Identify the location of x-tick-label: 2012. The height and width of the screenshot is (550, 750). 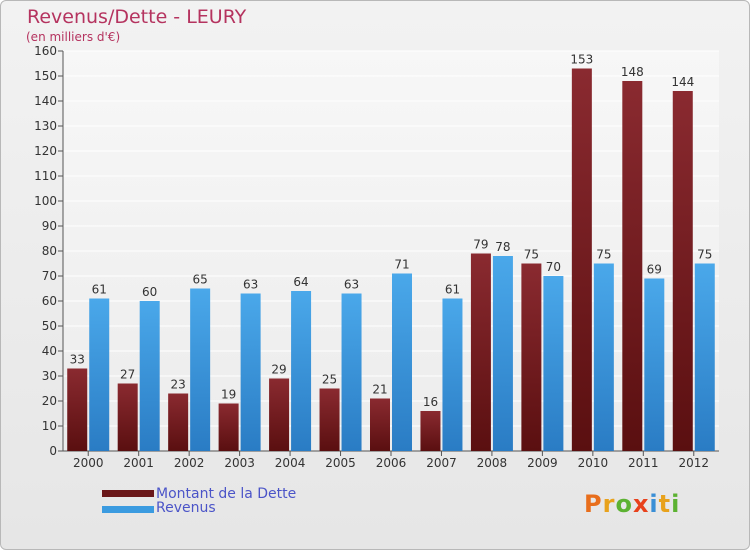
(693, 463).